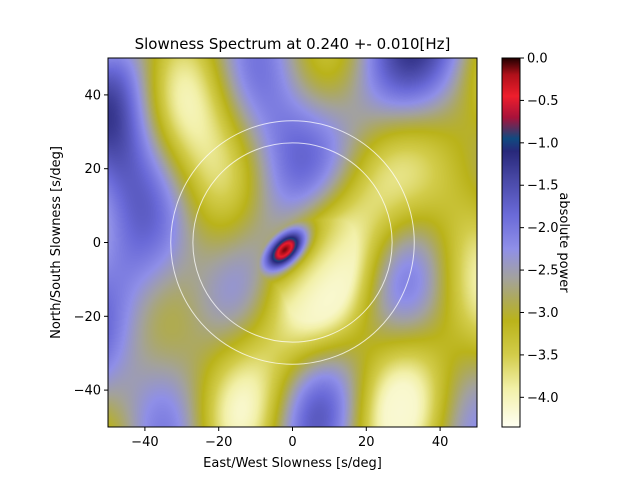 Image resolution: width=640 pixels, height=480 pixels. What do you see at coordinates (440, 442) in the screenshot?
I see `x-tick-label: 40` at bounding box center [440, 442].